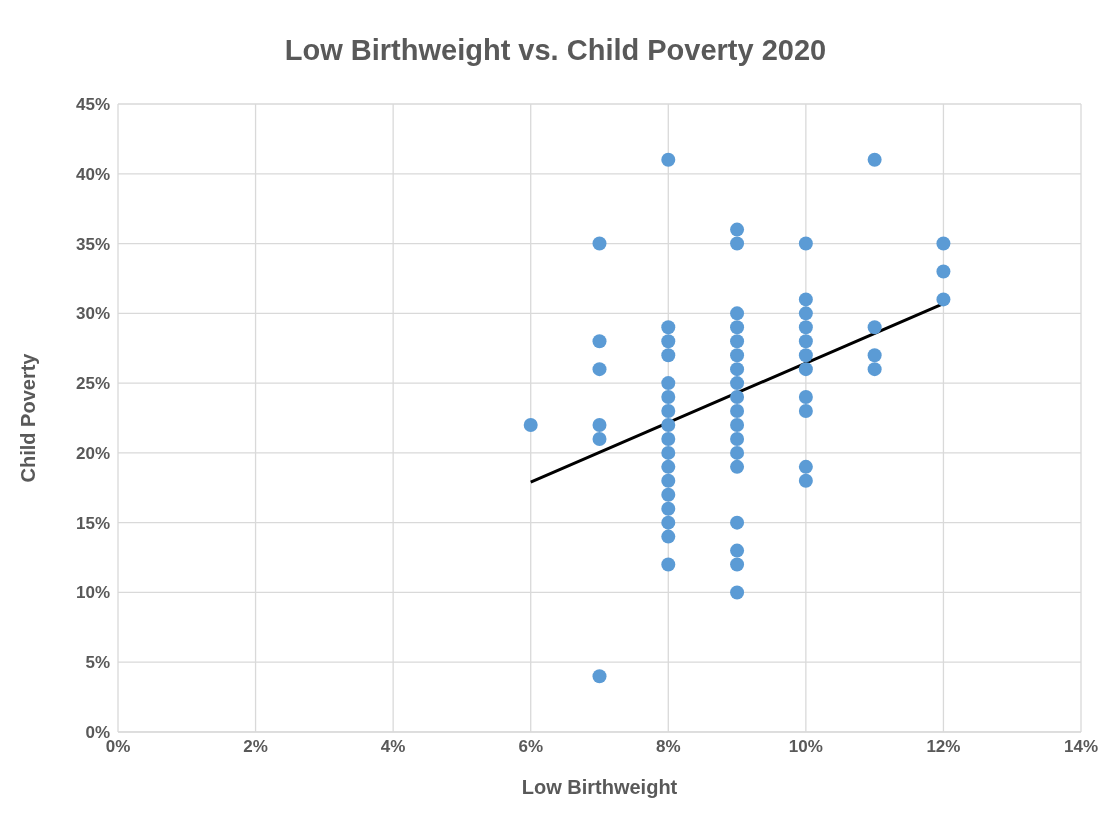  What do you see at coordinates (92, 593) in the screenshot?
I see `y-tick-label: 10%` at bounding box center [92, 593].